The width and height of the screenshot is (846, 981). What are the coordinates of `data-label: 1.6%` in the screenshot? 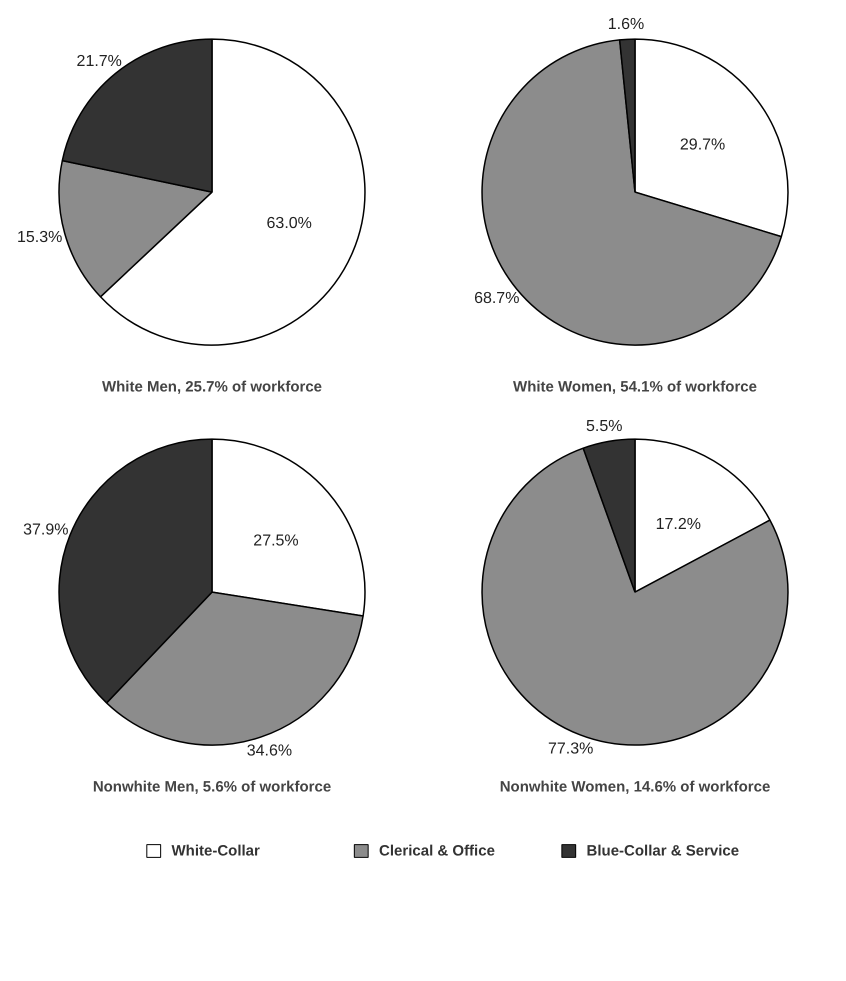 It's located at (626, 24).